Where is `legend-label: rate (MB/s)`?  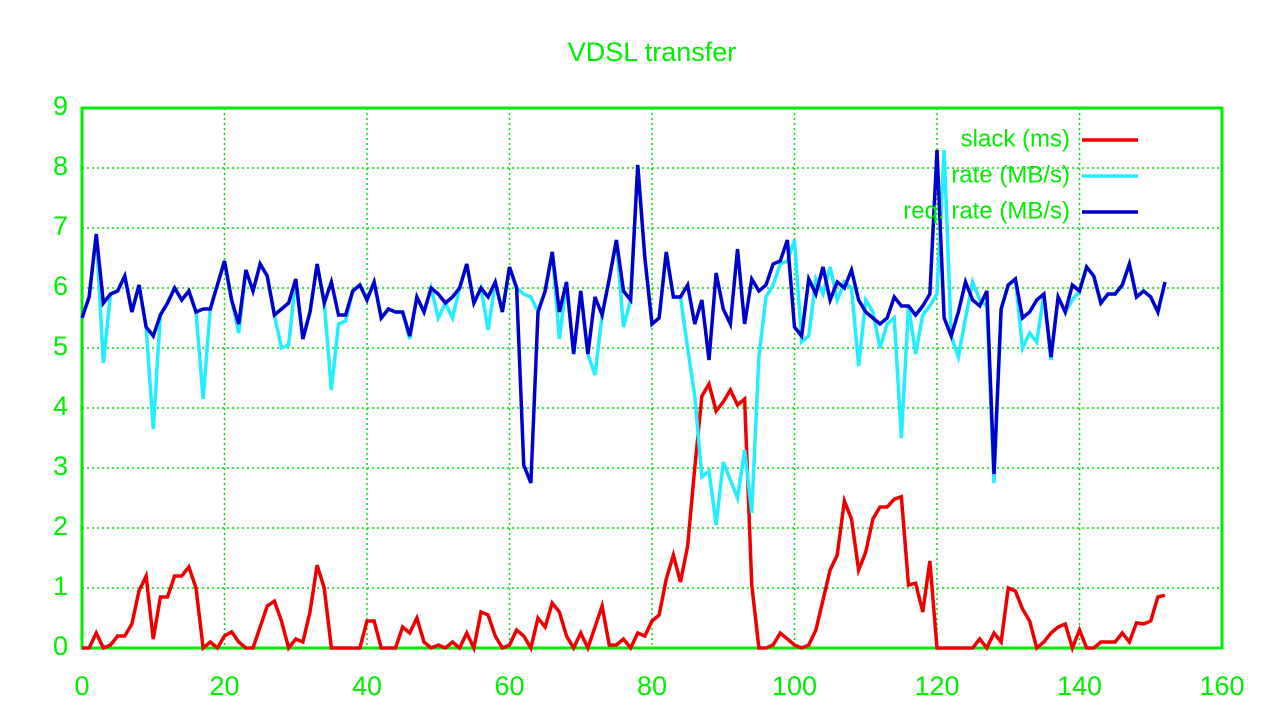
legend-label: rate (MB/s) is located at coordinates (1010, 174).